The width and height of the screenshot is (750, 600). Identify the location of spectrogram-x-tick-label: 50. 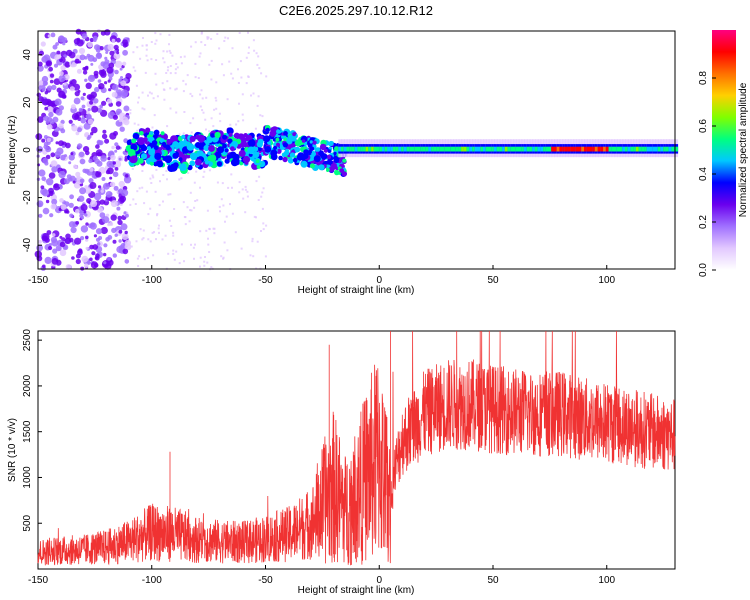
(493, 280).